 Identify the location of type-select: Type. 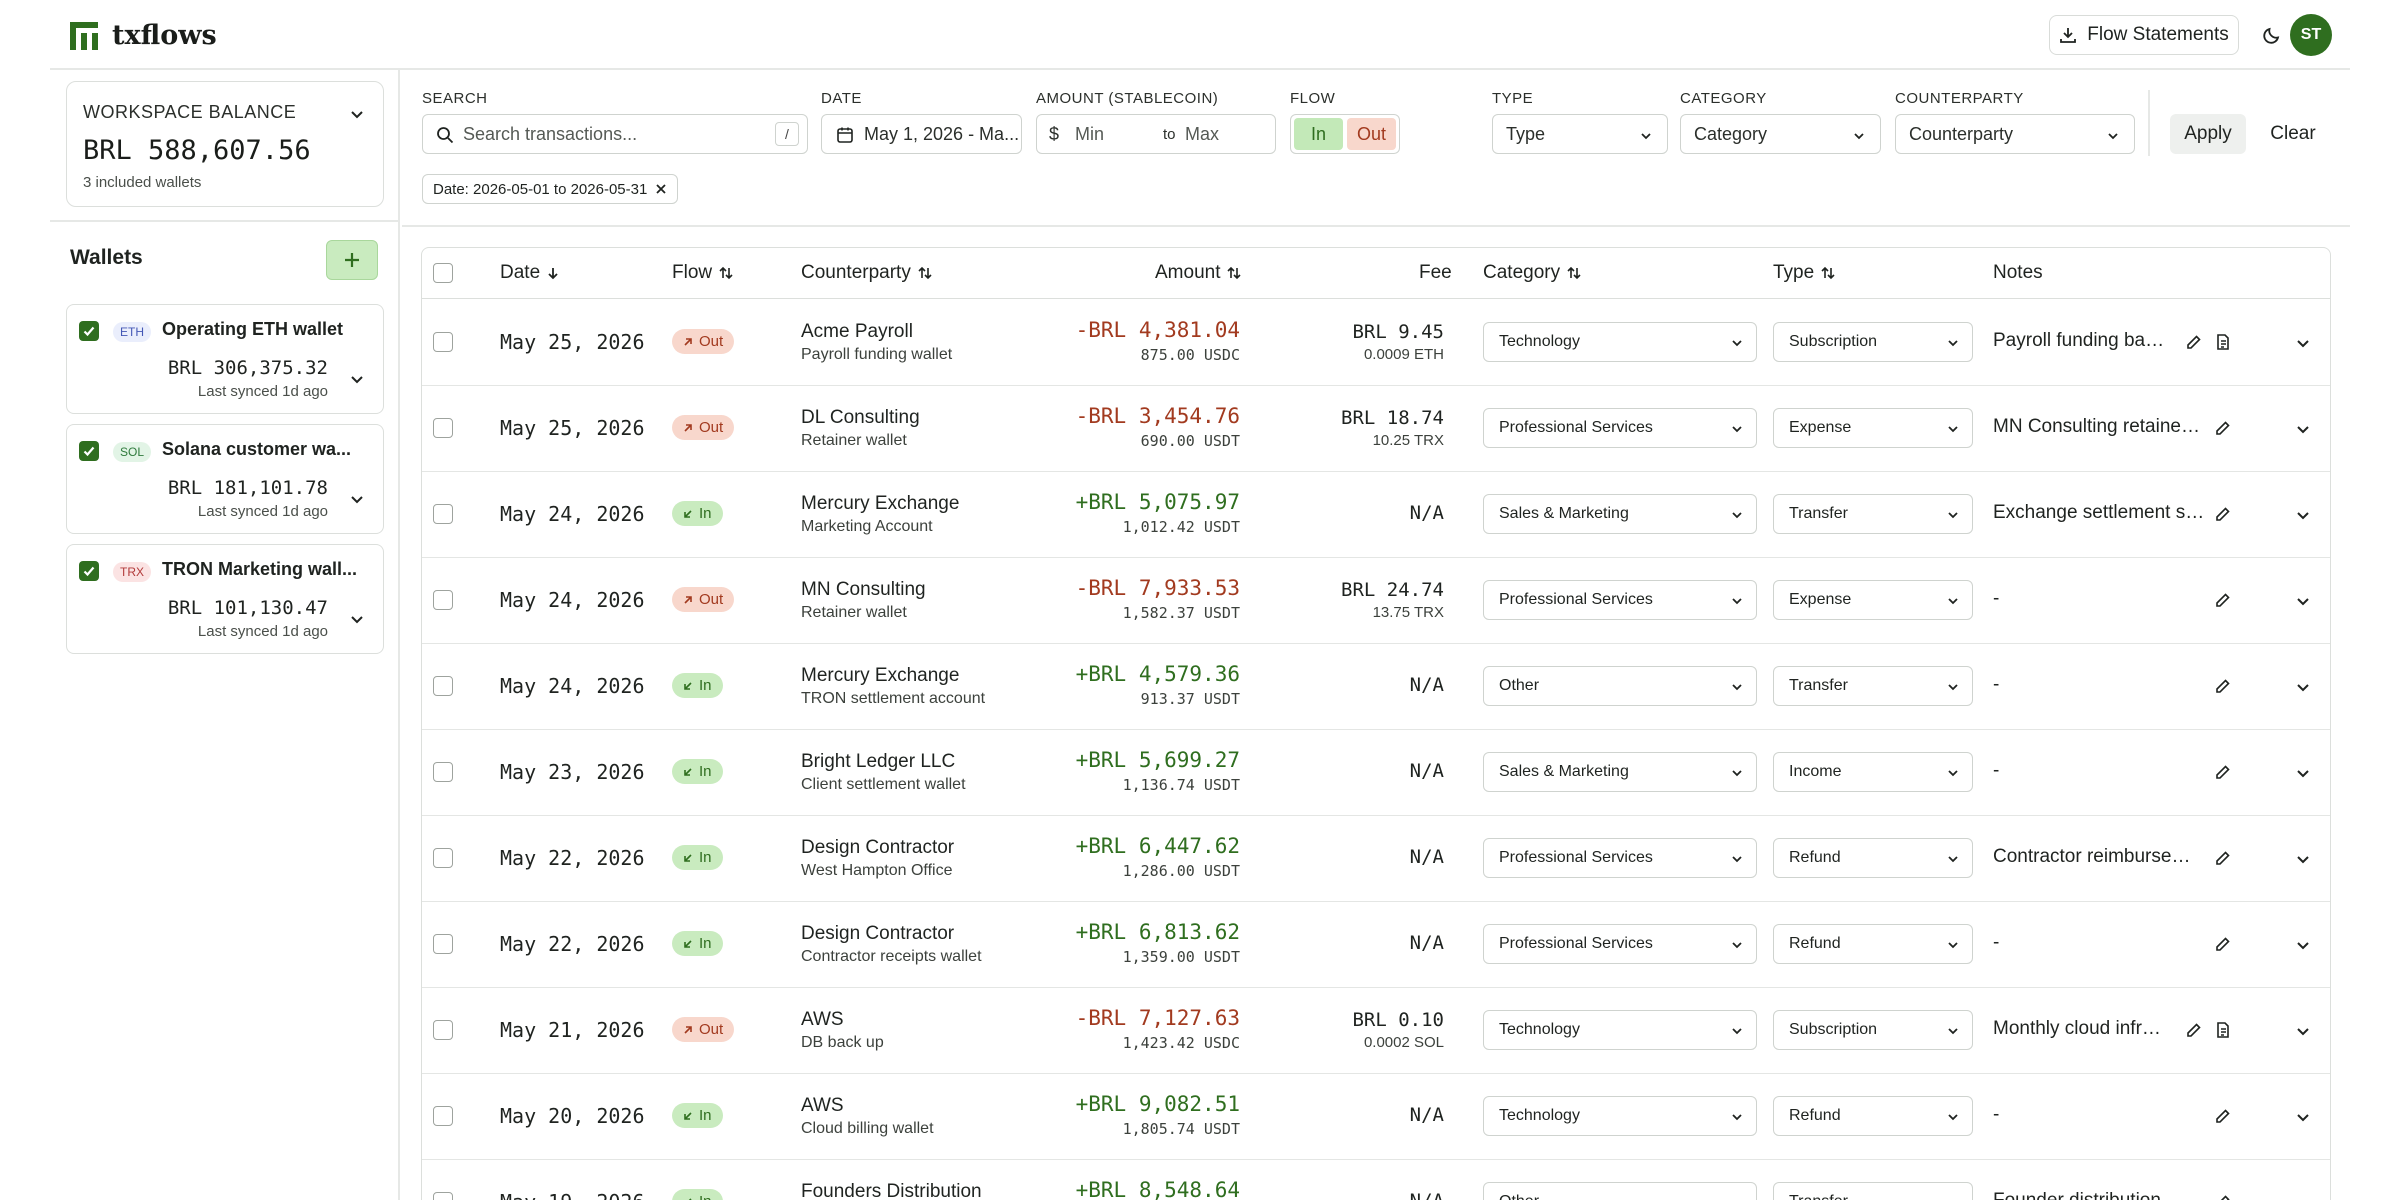
(1580, 134).